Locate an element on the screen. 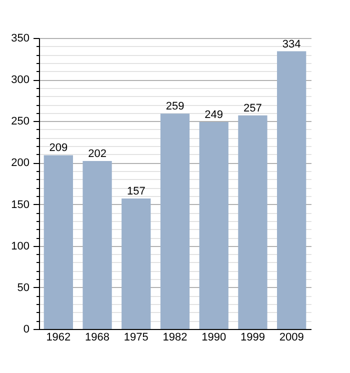  y-tick-label: 0 is located at coordinates (26, 330).